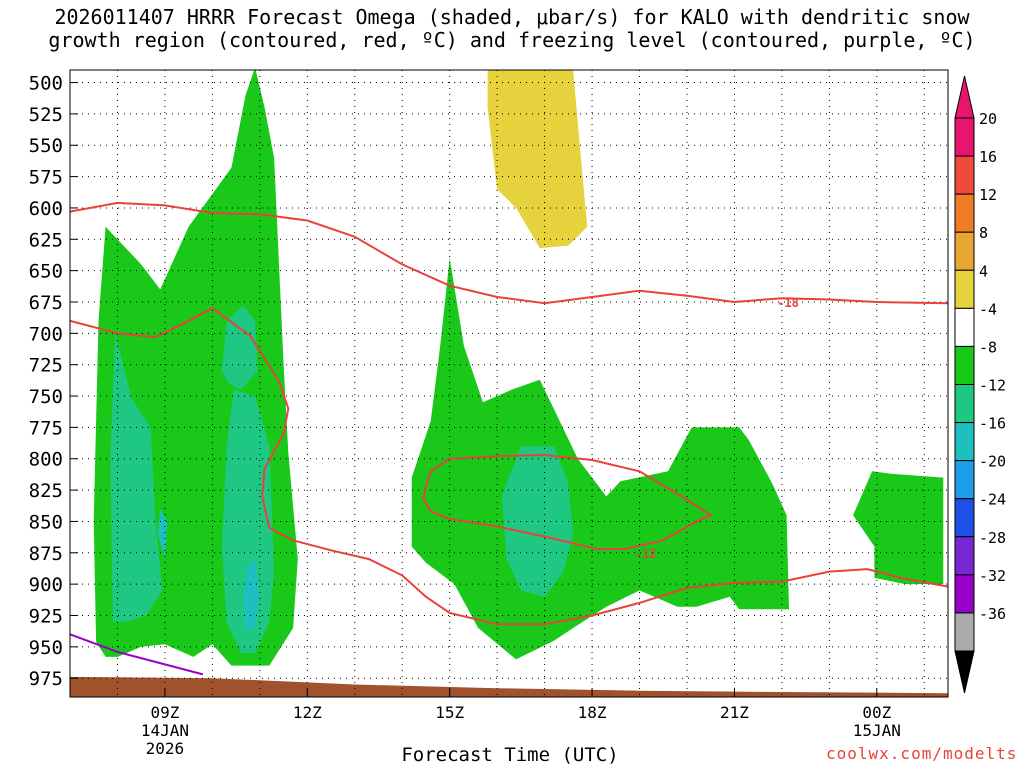 The height and width of the screenshot is (768, 1024). I want to click on y-tick-label-550: 550, so click(46, 146).